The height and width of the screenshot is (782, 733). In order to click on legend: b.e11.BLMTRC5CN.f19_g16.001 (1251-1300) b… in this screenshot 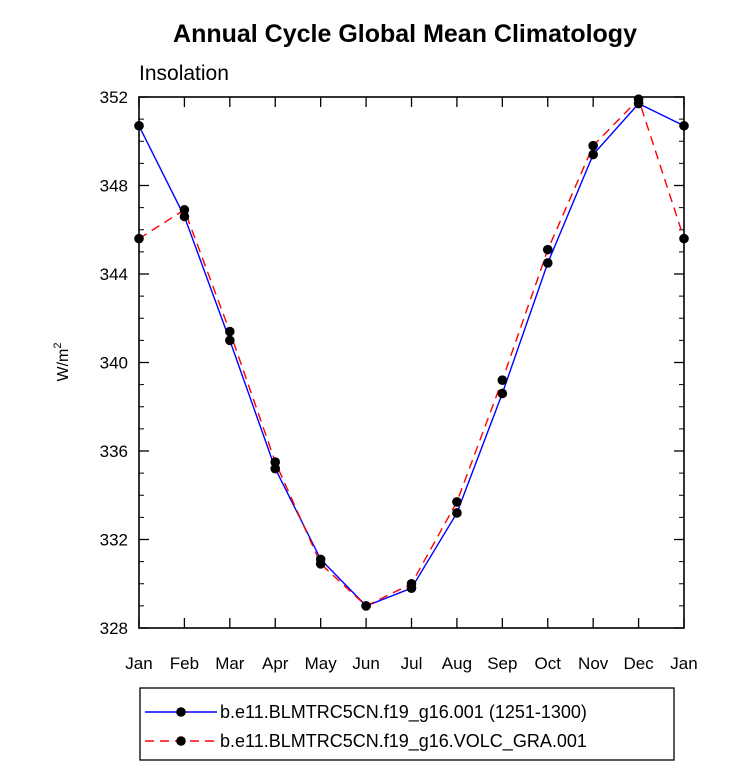, I will do `click(407, 724)`.